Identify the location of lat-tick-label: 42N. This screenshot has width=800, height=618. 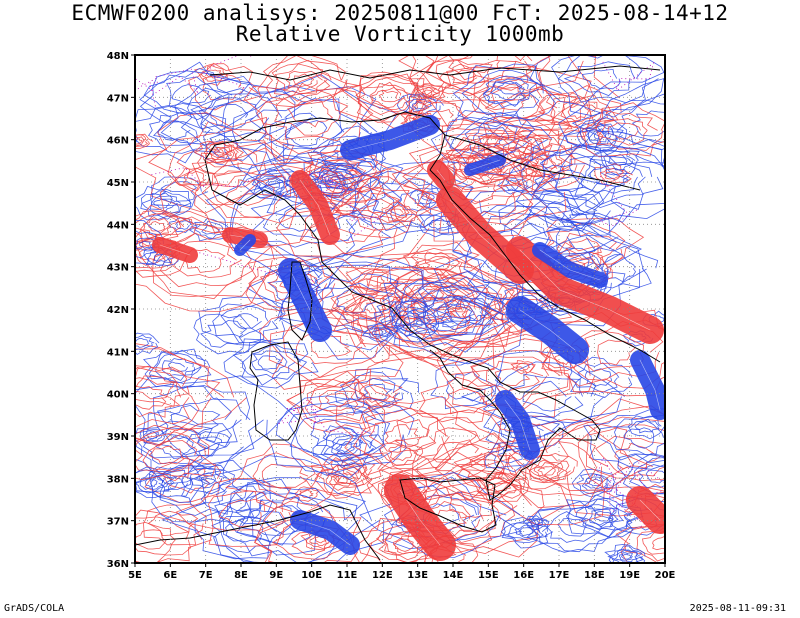
(118, 310).